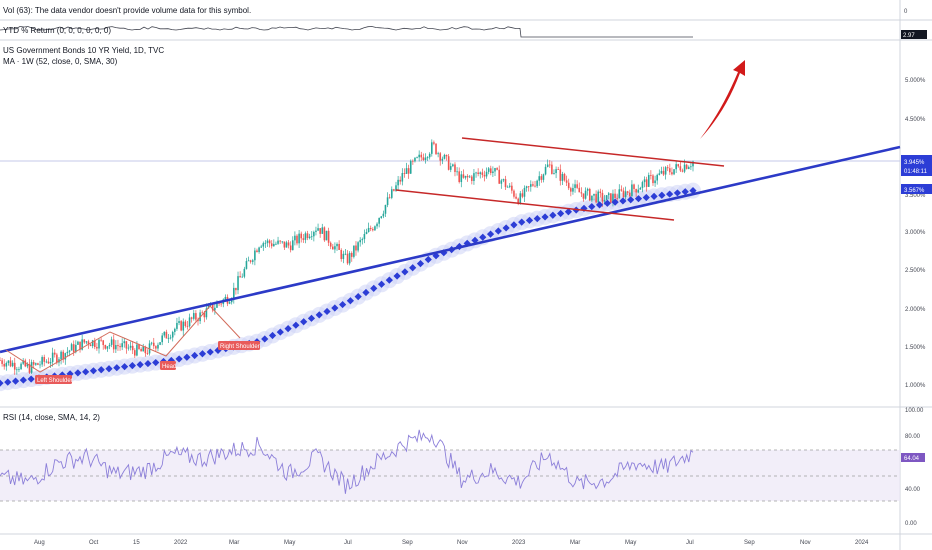 The height and width of the screenshot is (550, 932). I want to click on rsi-series, so click(347, 461).